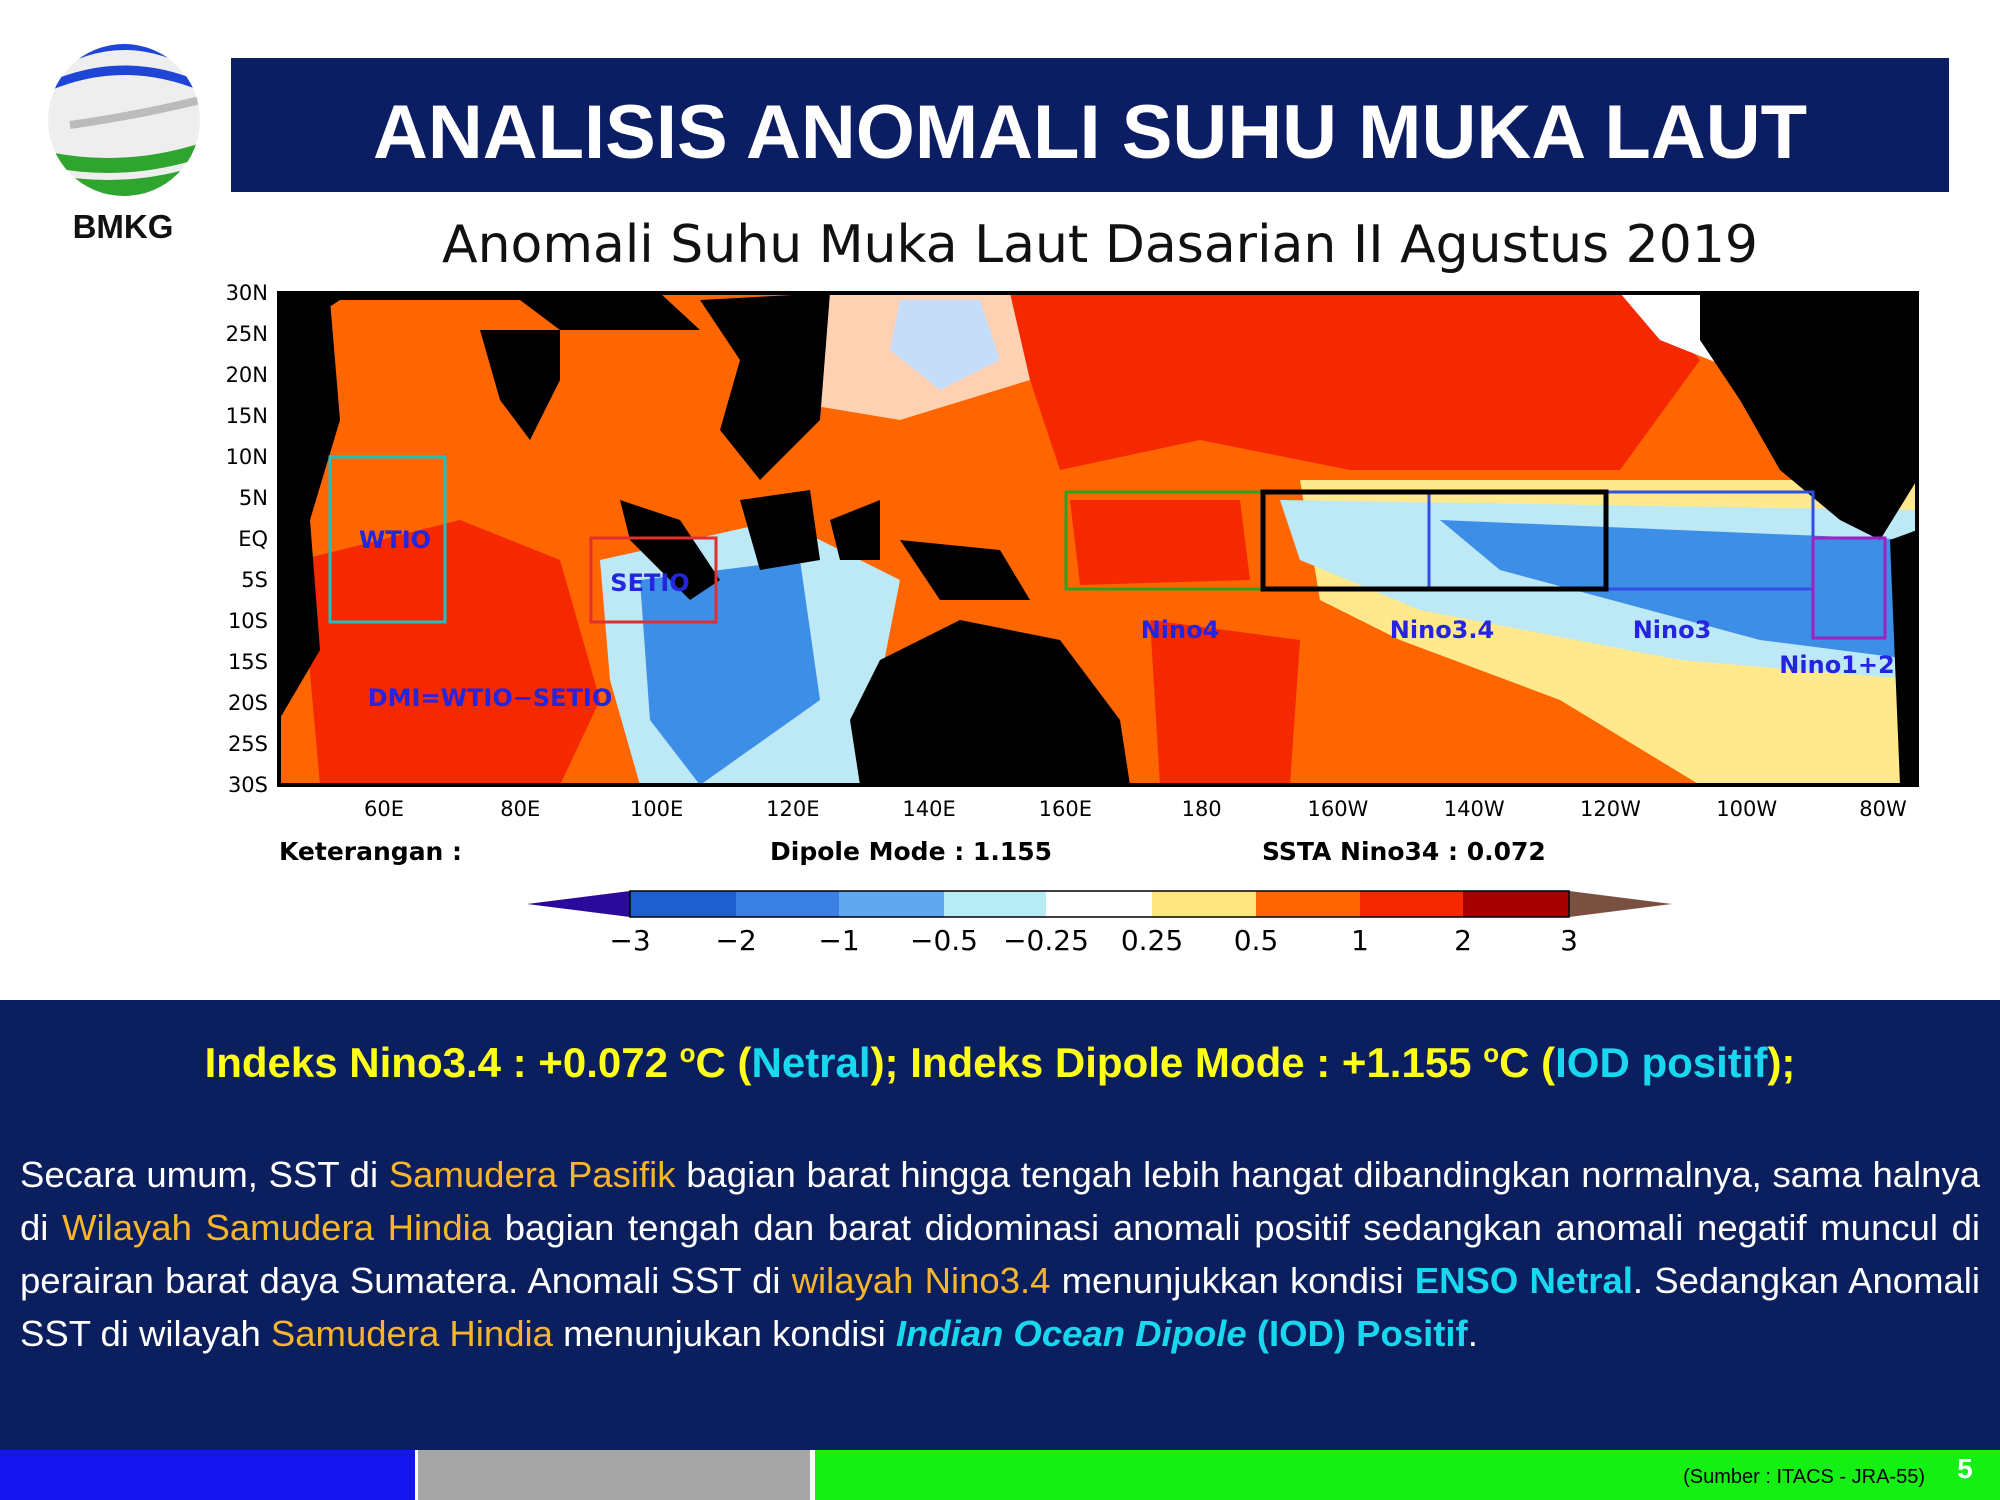 This screenshot has width=2000, height=1500. I want to click on setio-box, so click(653, 580).